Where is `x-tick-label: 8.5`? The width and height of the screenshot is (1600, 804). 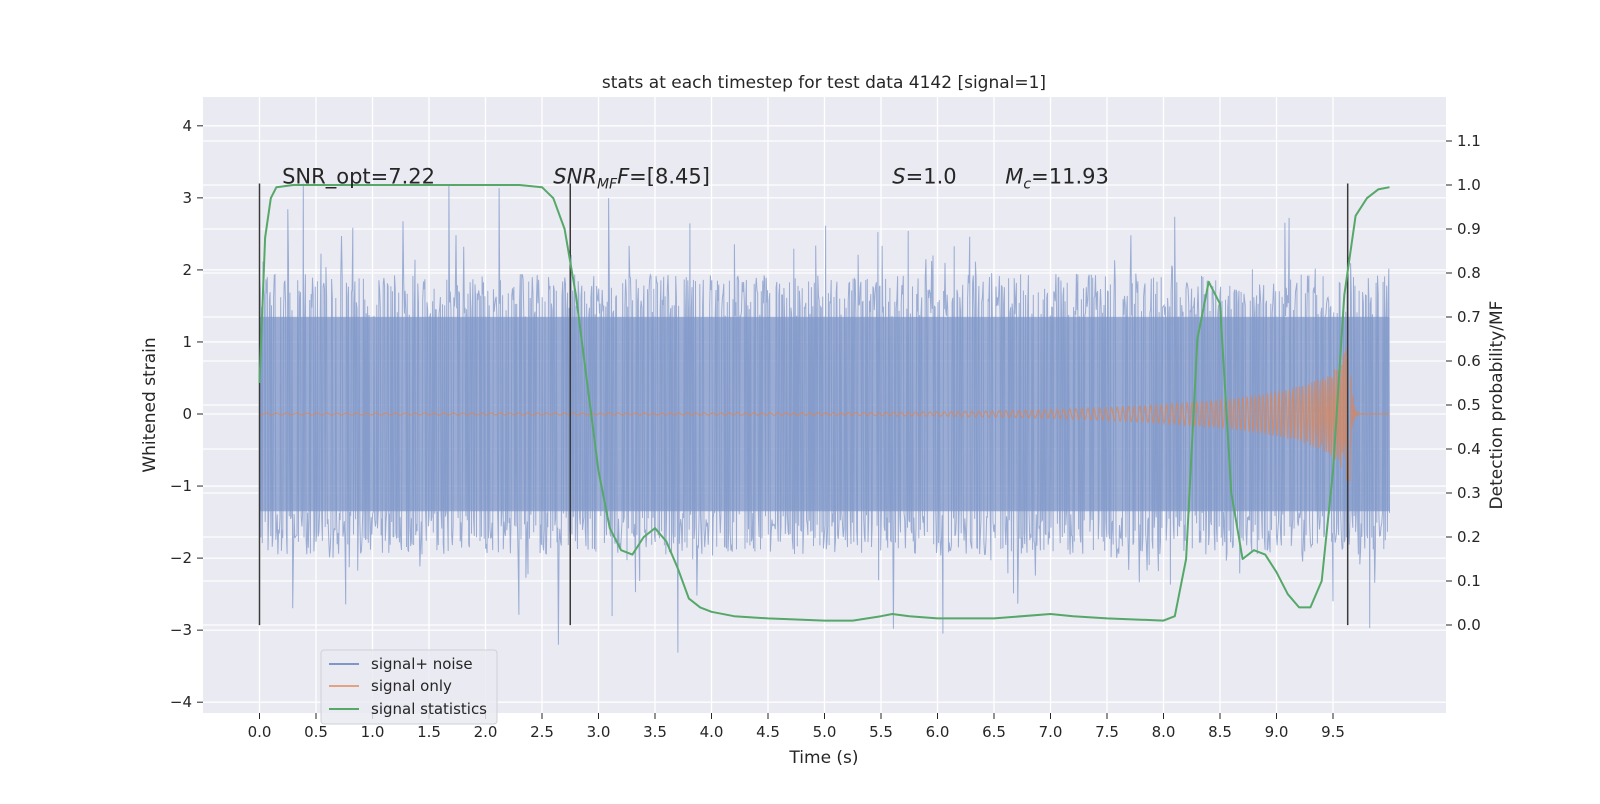
x-tick-label: 8.5 is located at coordinates (1220, 732).